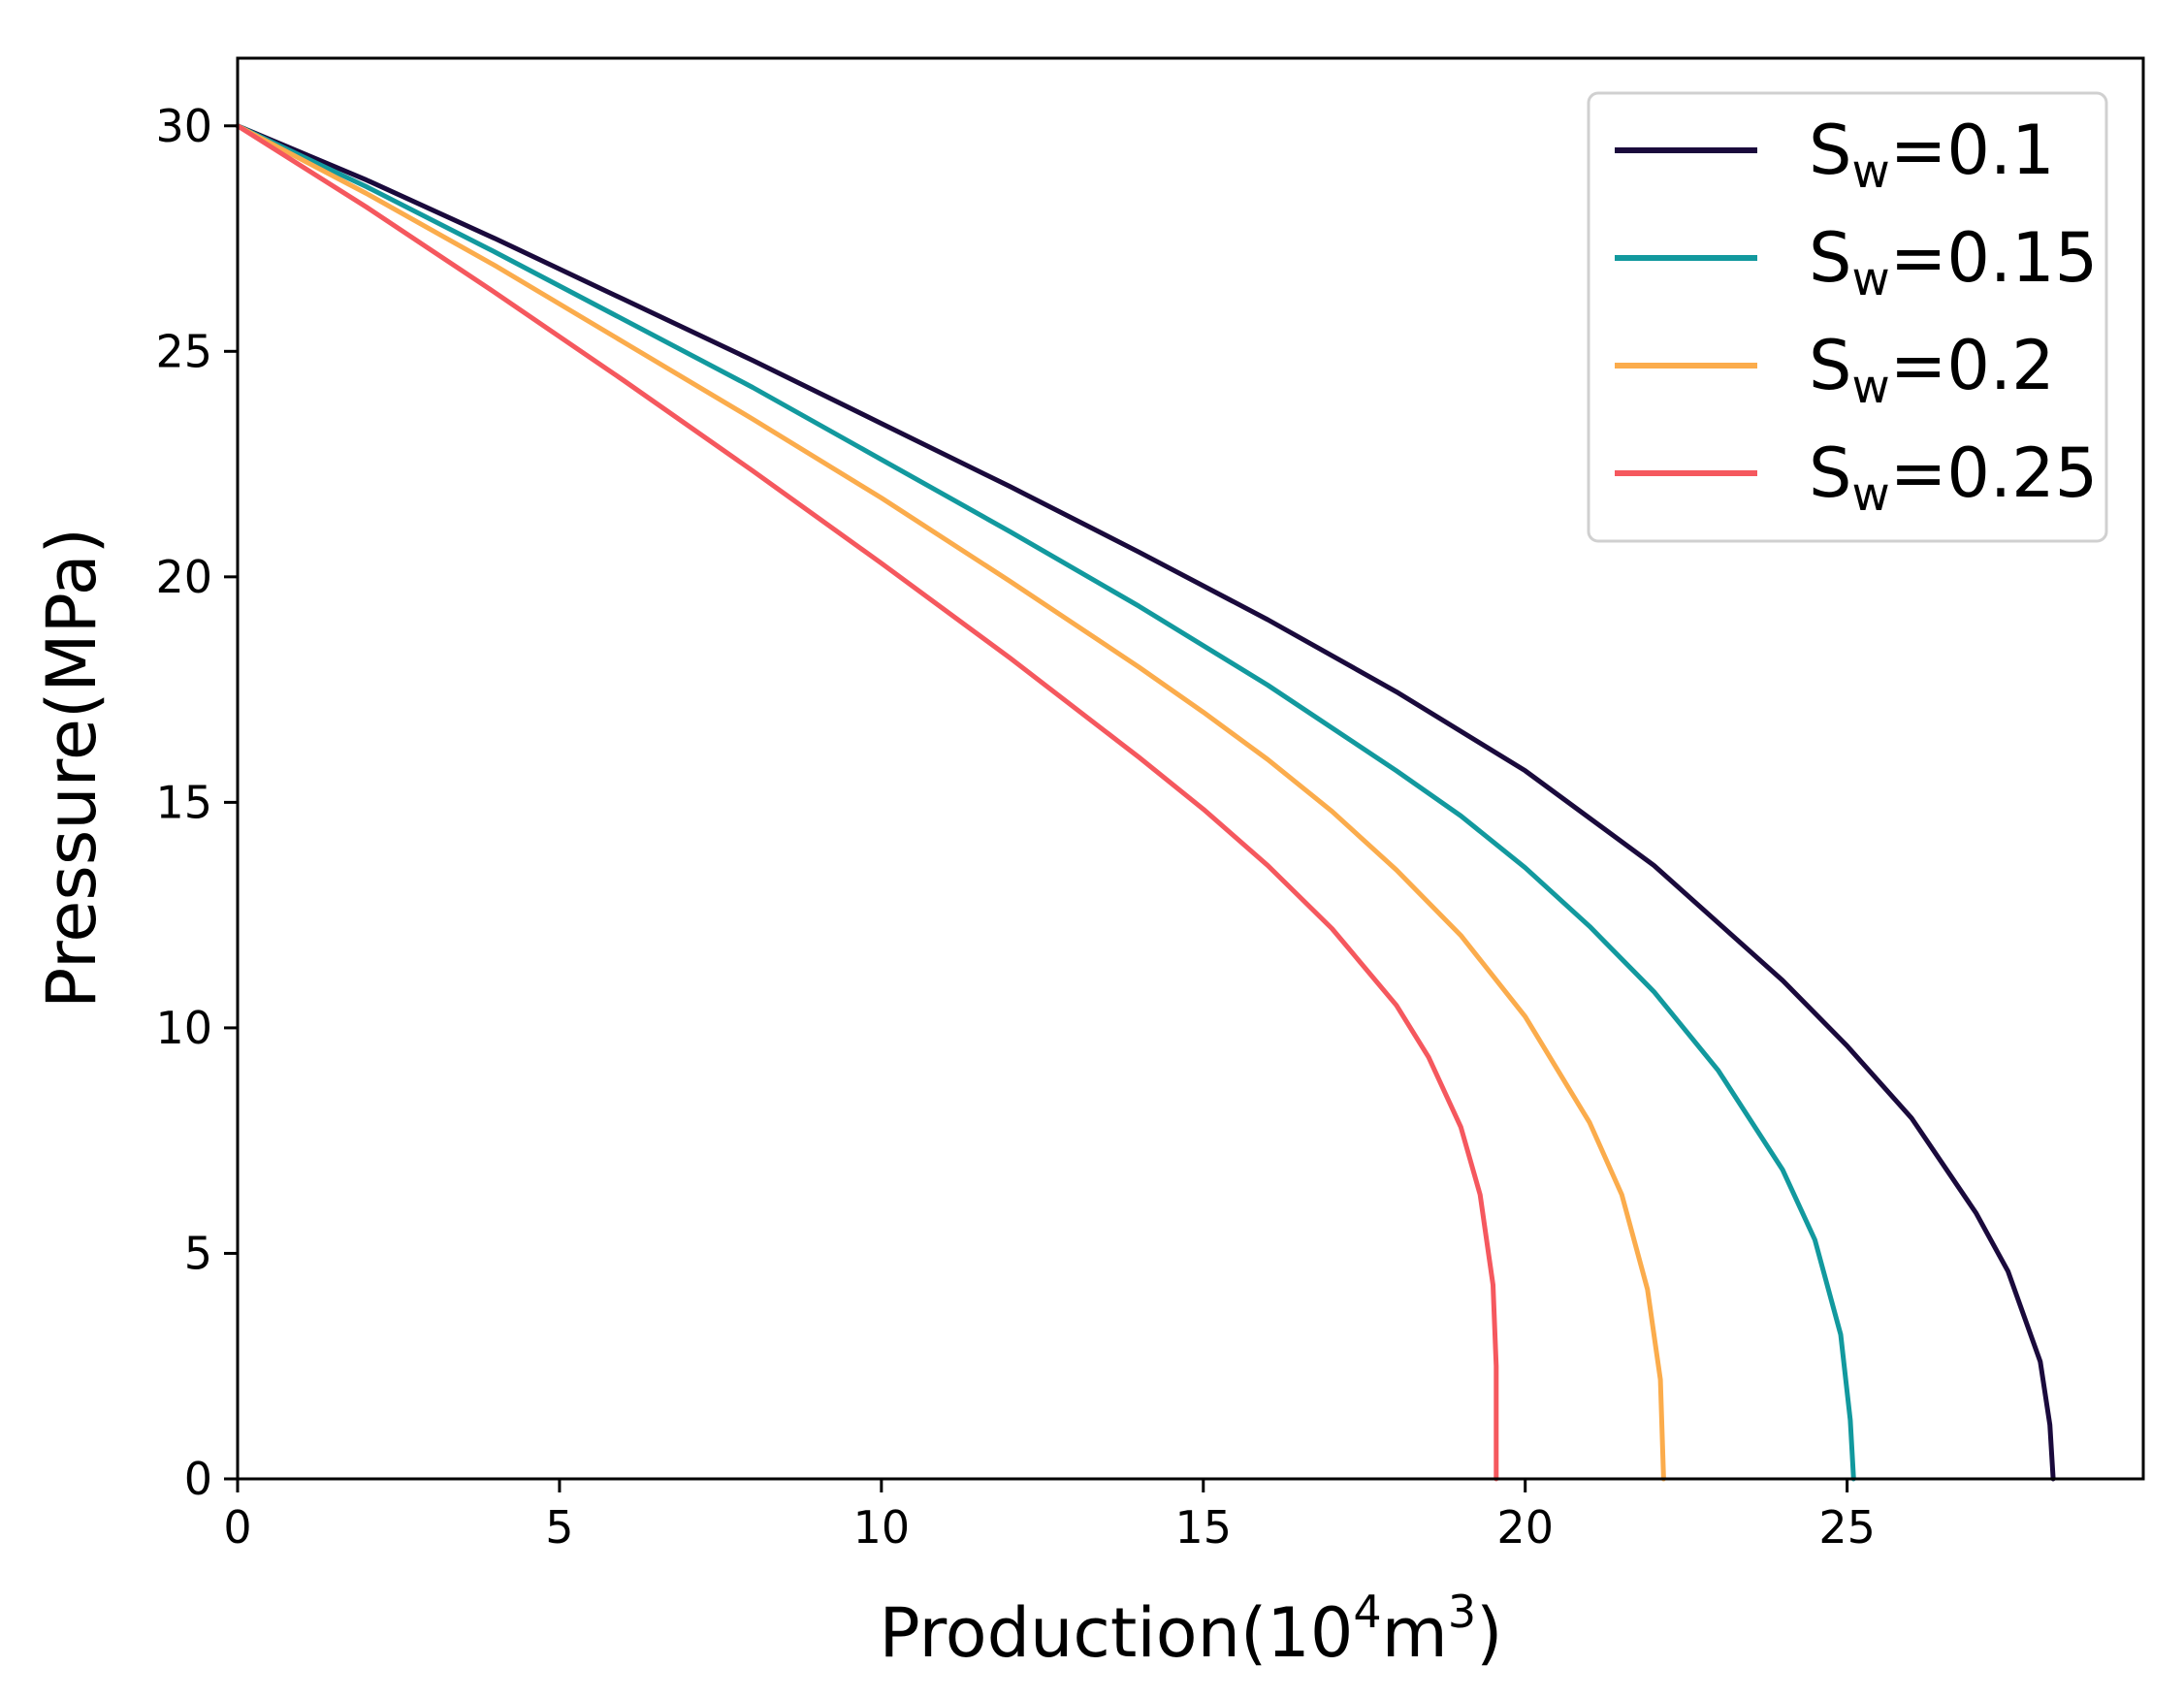  Describe the element at coordinates (882, 1527) in the screenshot. I see `x-tick-label: 10` at that location.